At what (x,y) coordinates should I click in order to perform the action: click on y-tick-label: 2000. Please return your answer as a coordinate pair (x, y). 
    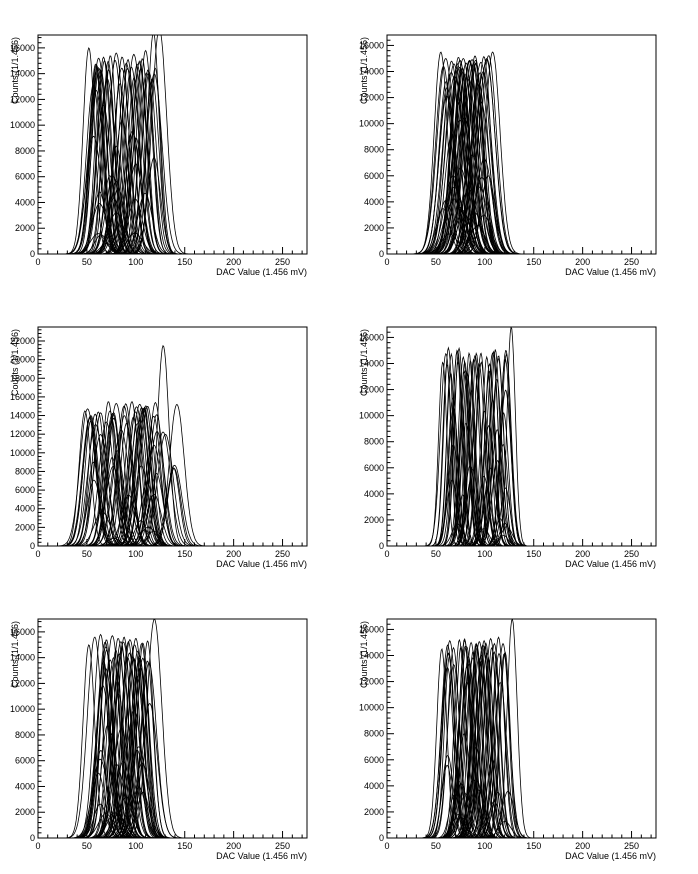
    Looking at the image, I should click on (374, 228).